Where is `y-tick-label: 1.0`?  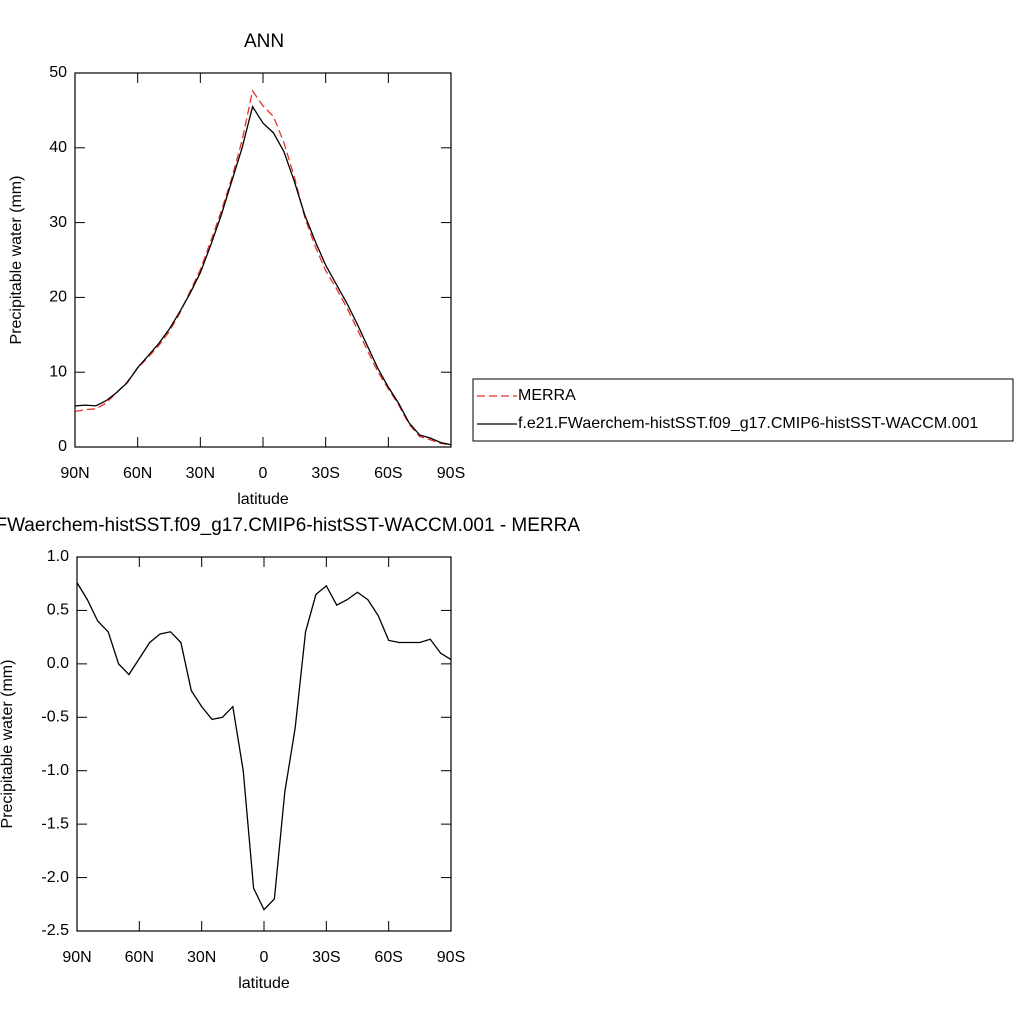
y-tick-label: 1.0 is located at coordinates (58, 556).